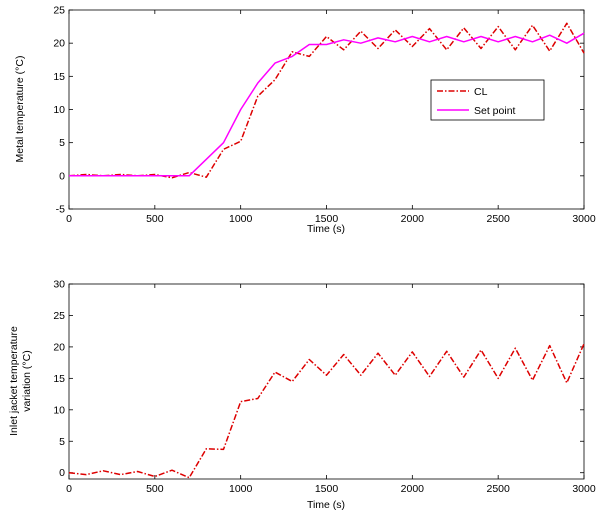 This screenshot has width=596, height=515. I want to click on top-y-tick-label: 10, so click(59, 110).